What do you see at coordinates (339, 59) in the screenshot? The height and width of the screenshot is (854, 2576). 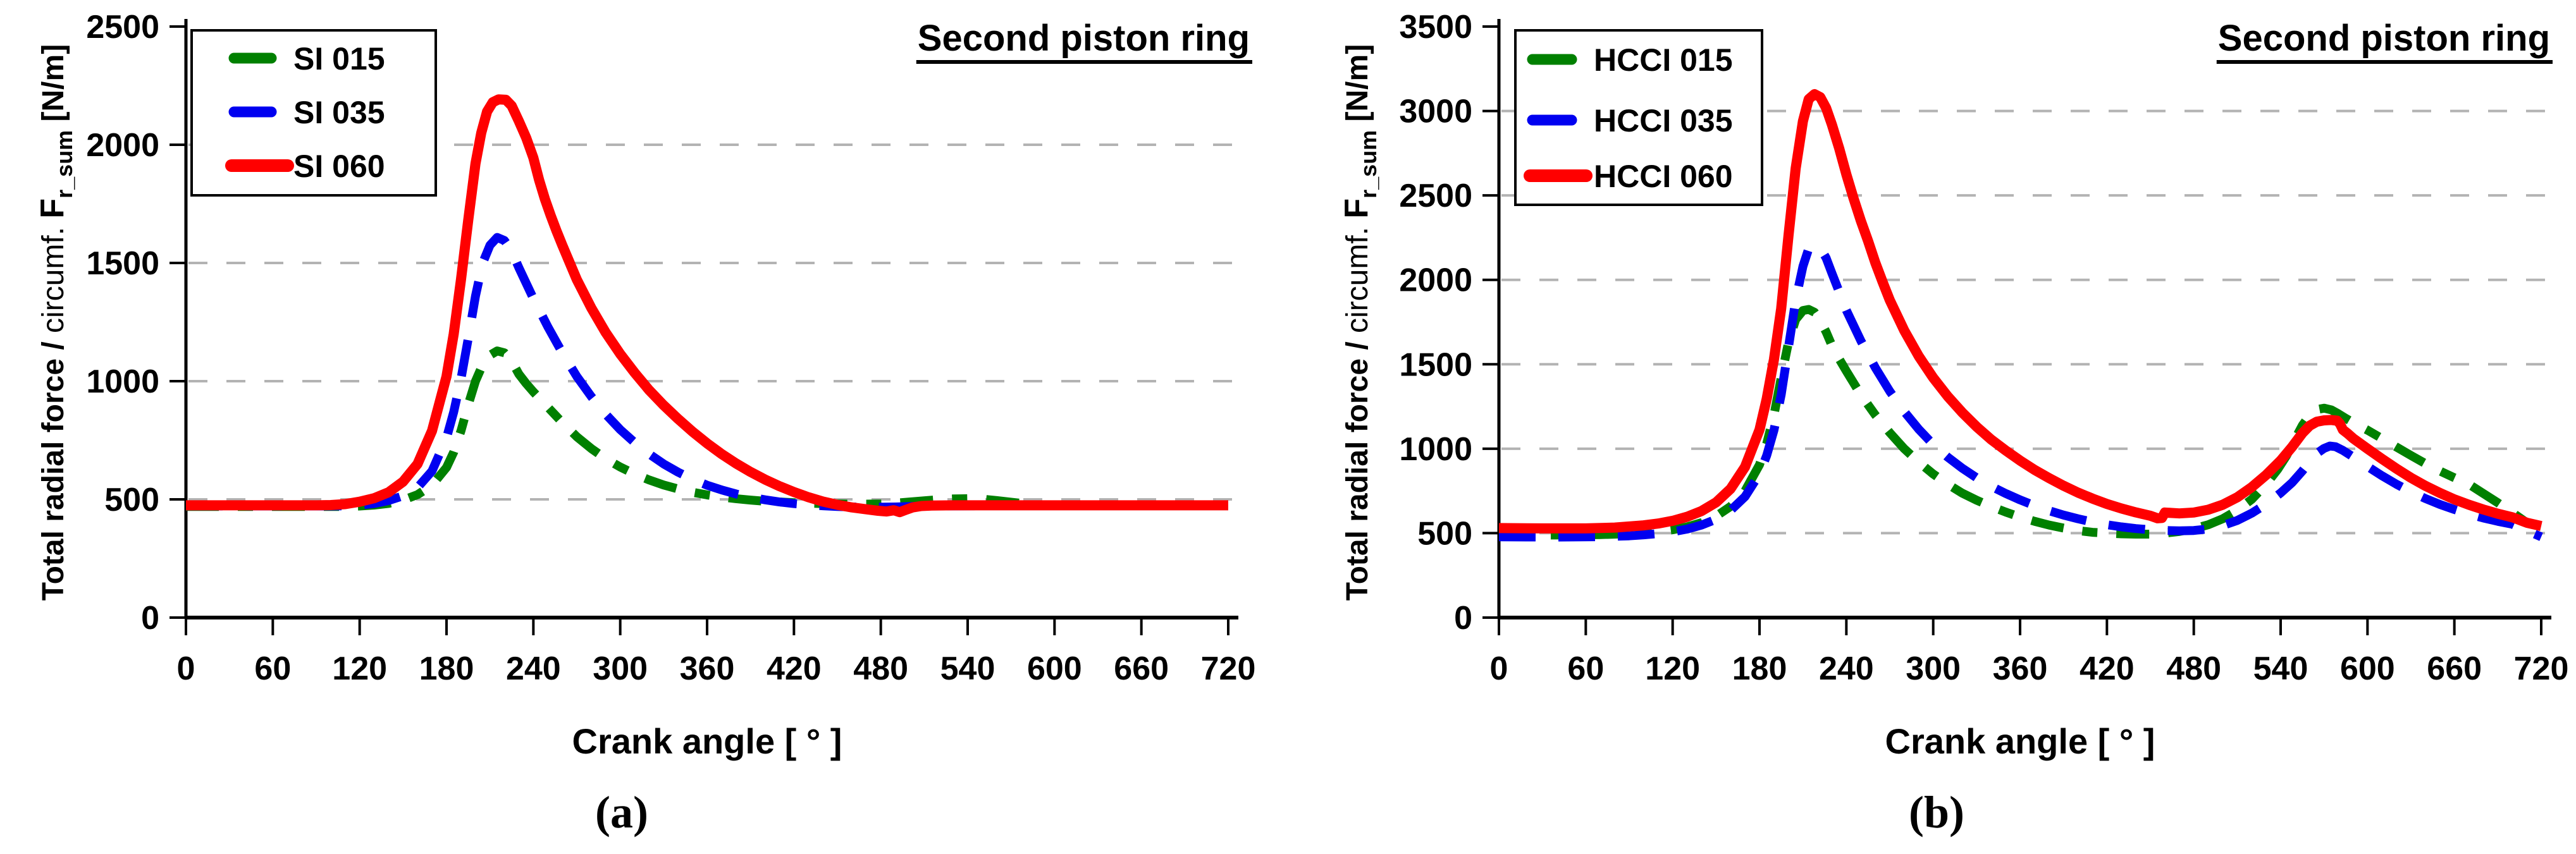 I see `legend-label-si-015: SI 015` at bounding box center [339, 59].